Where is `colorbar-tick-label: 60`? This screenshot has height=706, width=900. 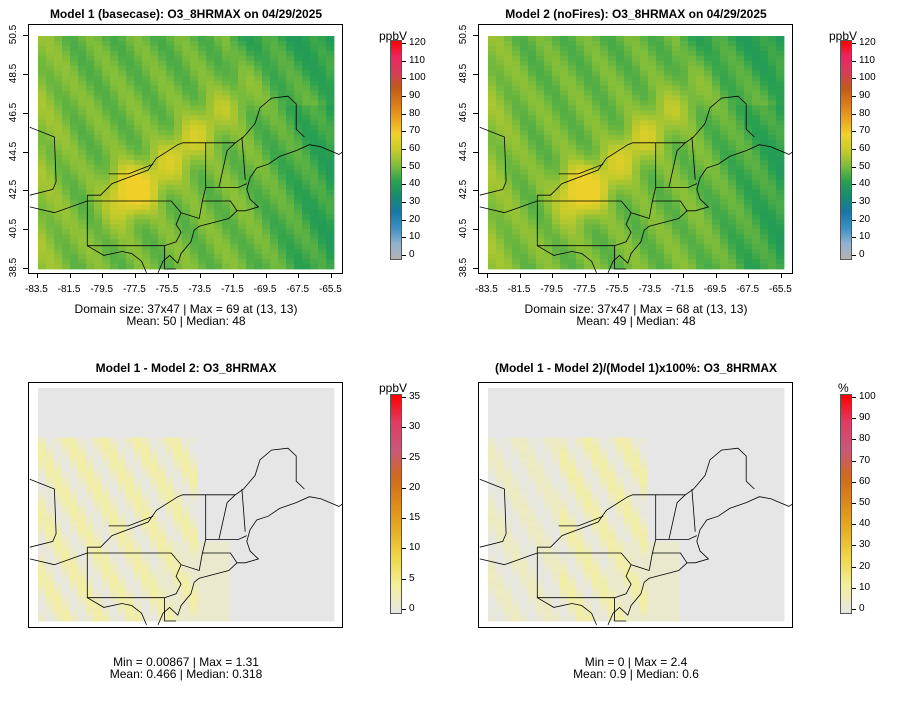 colorbar-tick-label: 60 is located at coordinates (415, 148).